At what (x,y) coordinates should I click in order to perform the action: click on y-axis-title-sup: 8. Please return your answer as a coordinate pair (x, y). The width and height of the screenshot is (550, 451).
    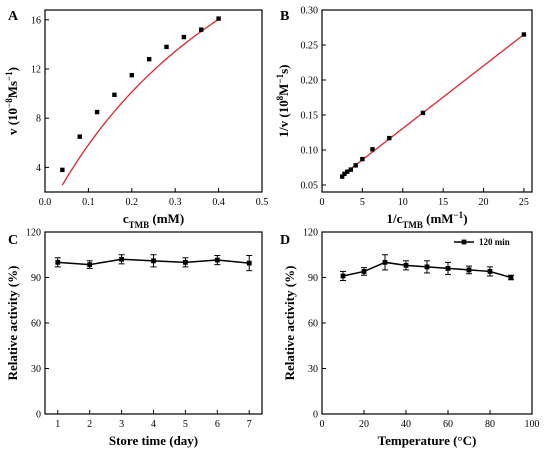
    Looking at the image, I should click on (280, 97).